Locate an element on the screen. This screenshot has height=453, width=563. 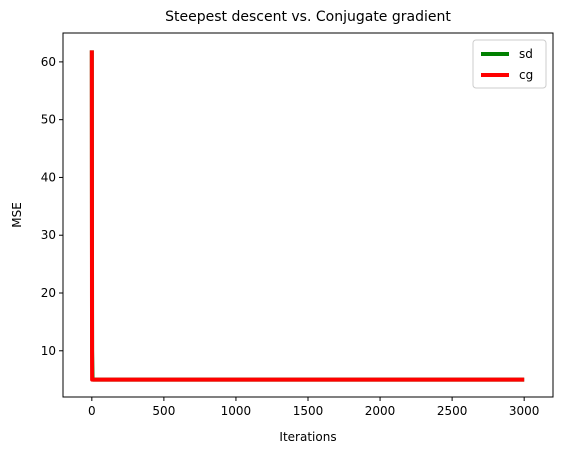
legend: sd cg is located at coordinates (509, 64).